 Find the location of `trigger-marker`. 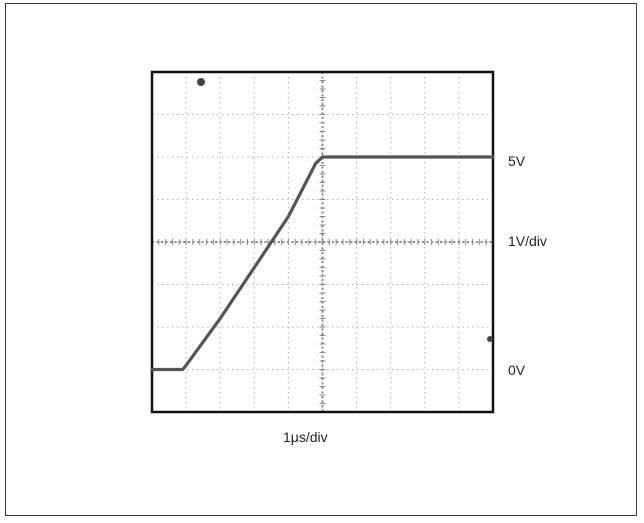

trigger-marker is located at coordinates (201, 82).